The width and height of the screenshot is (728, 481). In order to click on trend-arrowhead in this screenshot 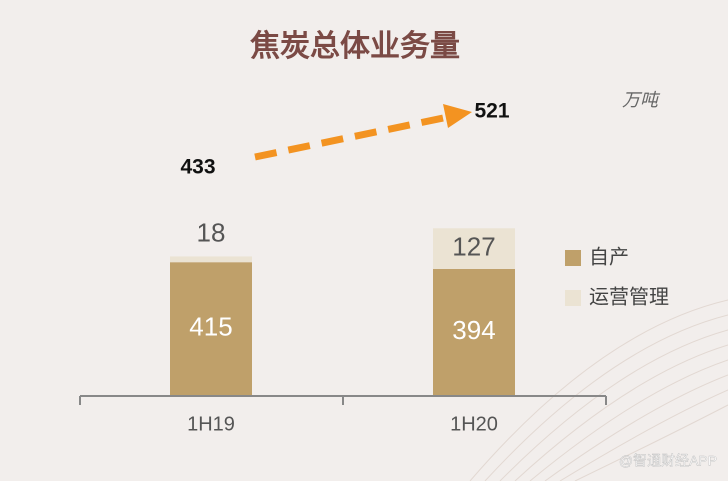, I will do `click(457, 116)`.